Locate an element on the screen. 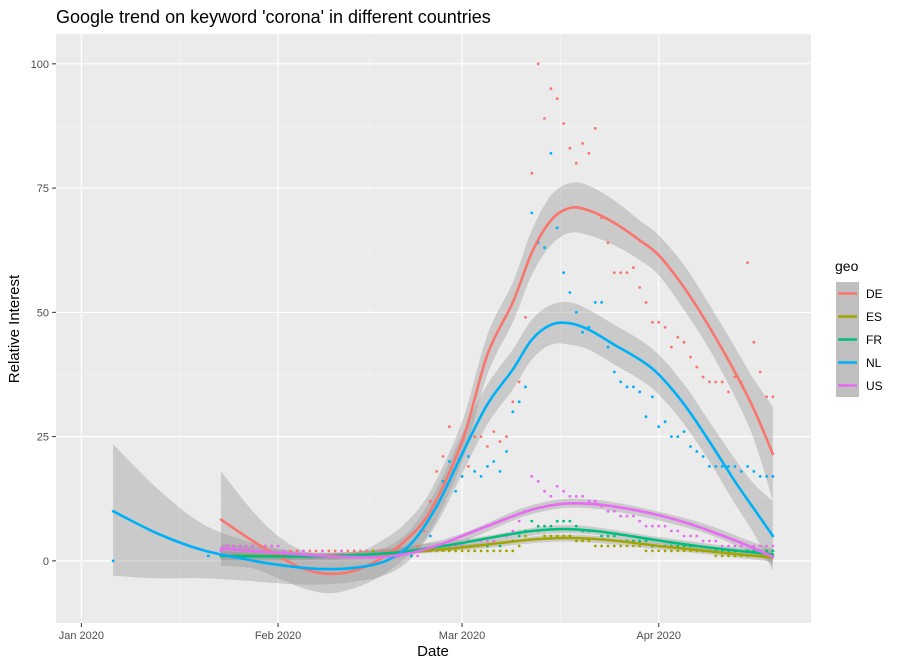  legend-item-nl: NL is located at coordinates (859, 362).